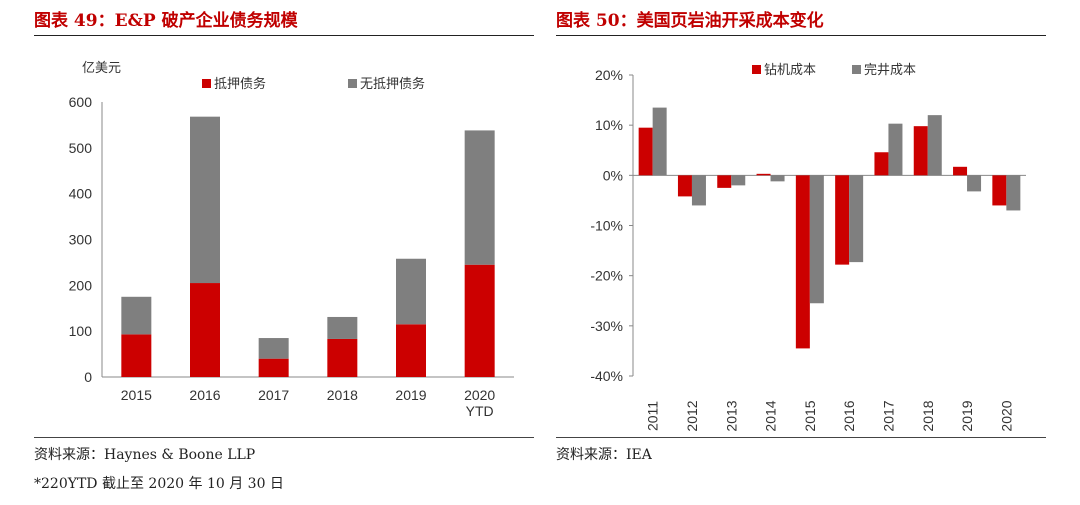 This screenshot has width=1080, height=505. I want to click on left-y-tick-1: 100, so click(81, 331).